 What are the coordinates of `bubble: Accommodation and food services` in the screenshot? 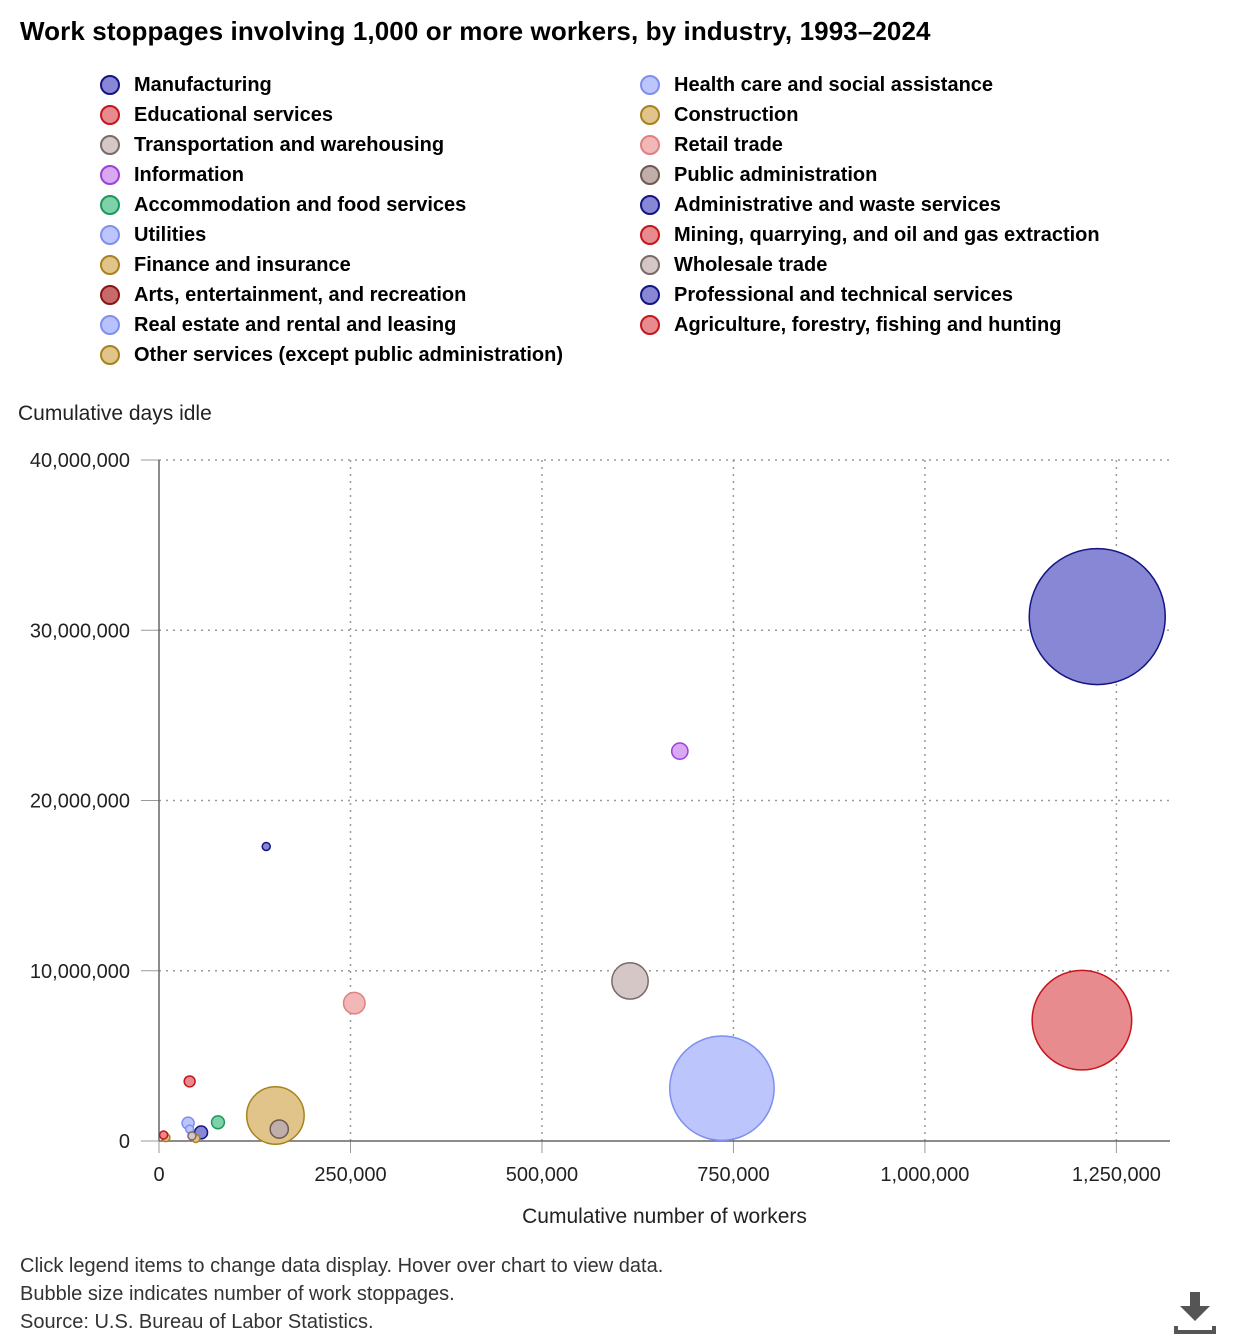 It's located at (218, 1122).